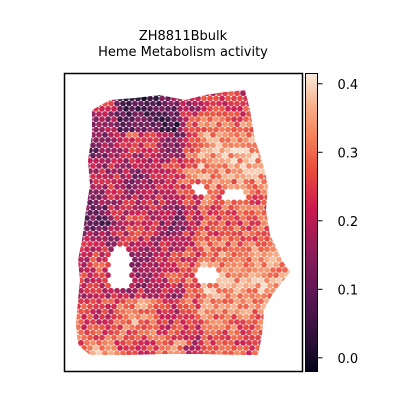  What do you see at coordinates (348, 153) in the screenshot?
I see `colorbar-tick-label: 0.3` at bounding box center [348, 153].